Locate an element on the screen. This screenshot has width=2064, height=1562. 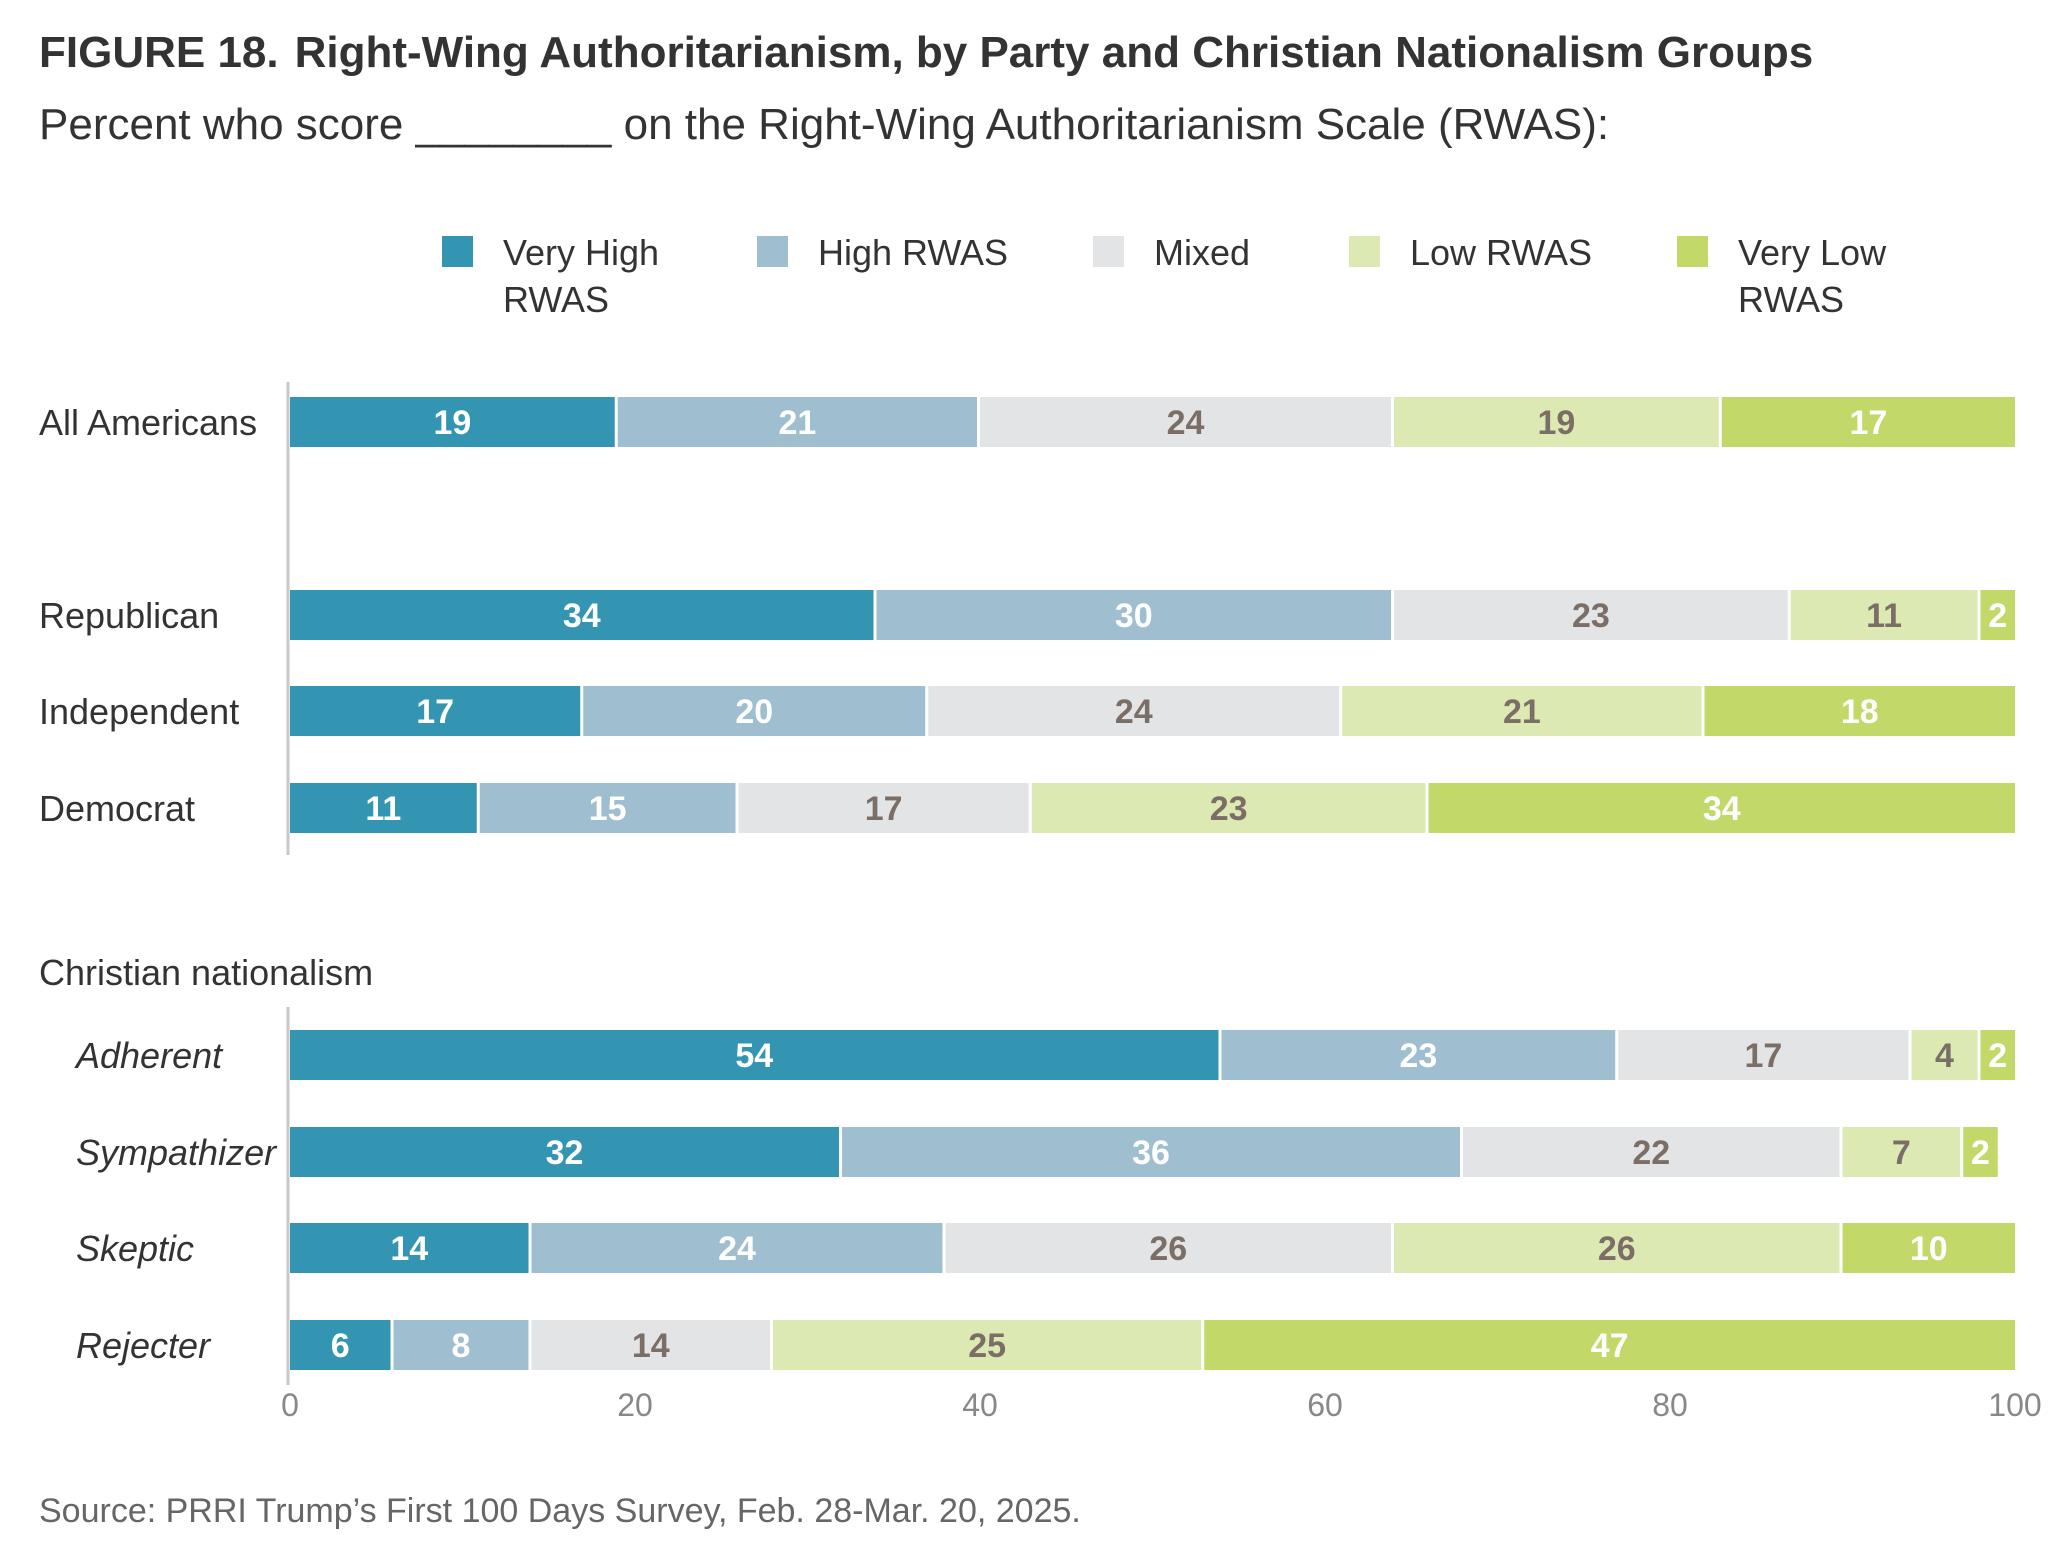
data-label-skeptic-high-rwas: 24 is located at coordinates (737, 1249).